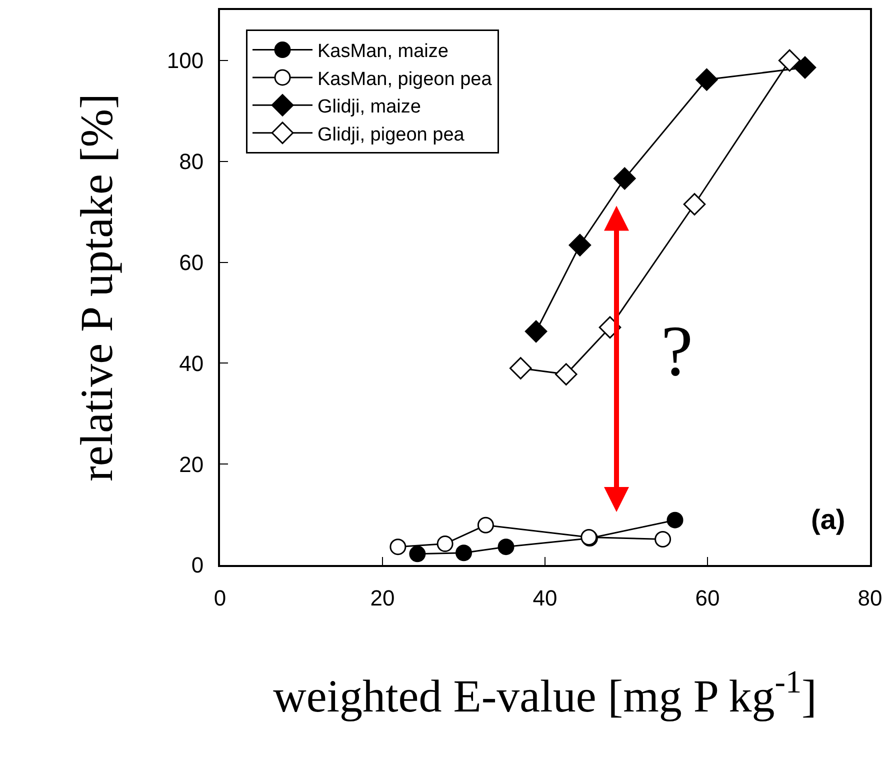  I want to click on x-tick-label: 40, so click(545, 597).